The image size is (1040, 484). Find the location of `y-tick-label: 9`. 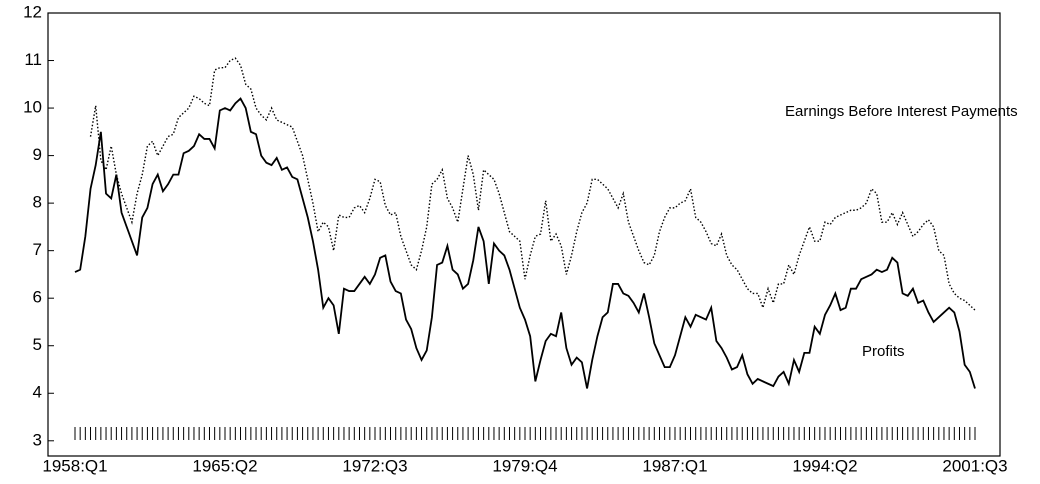

y-tick-label: 9 is located at coordinates (37, 154).